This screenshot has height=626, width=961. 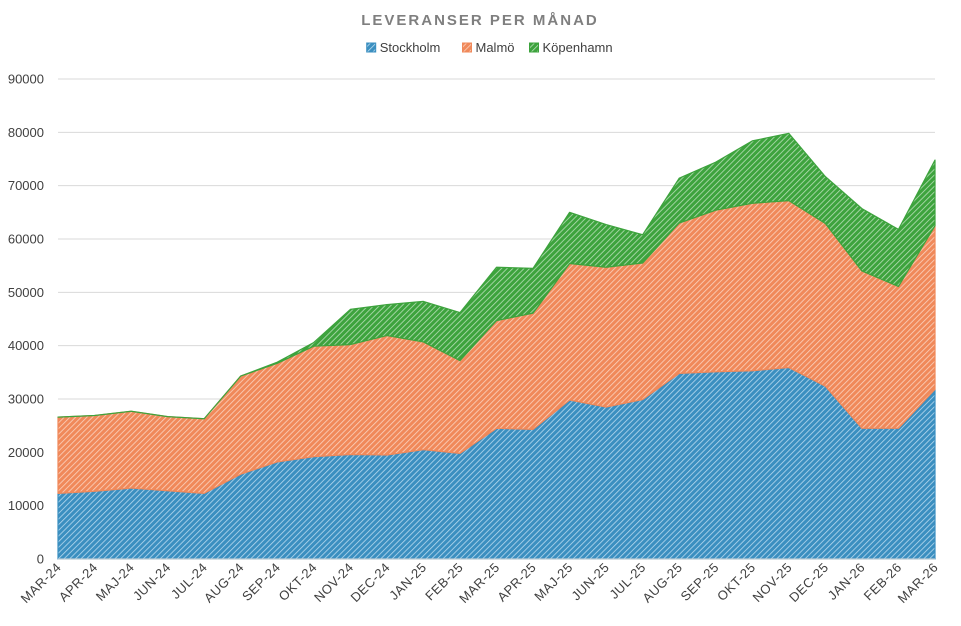 I want to click on y-tick-label: 90000, so click(x=26, y=79).